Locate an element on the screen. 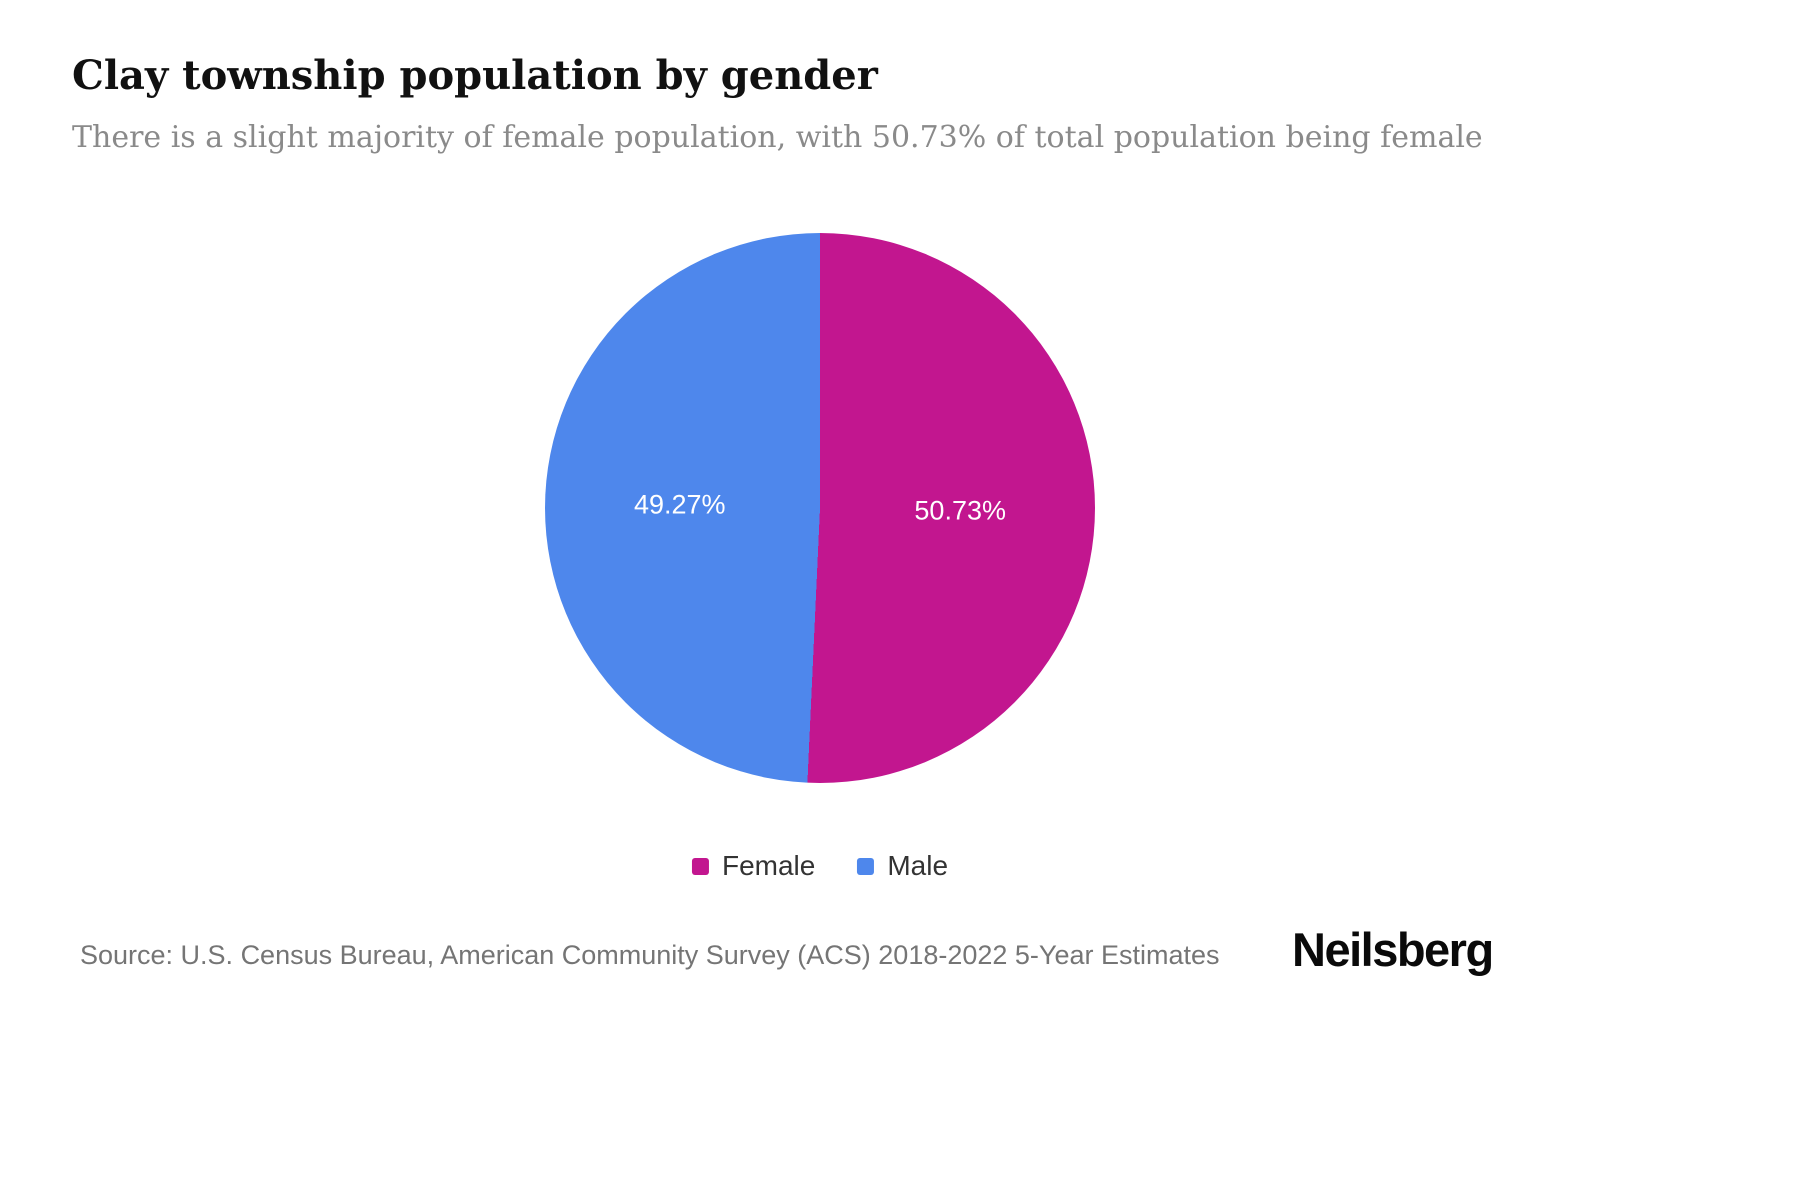 Image resolution: width=1800 pixels, height=1200 pixels. legend-item-male: Male is located at coordinates (902, 866).